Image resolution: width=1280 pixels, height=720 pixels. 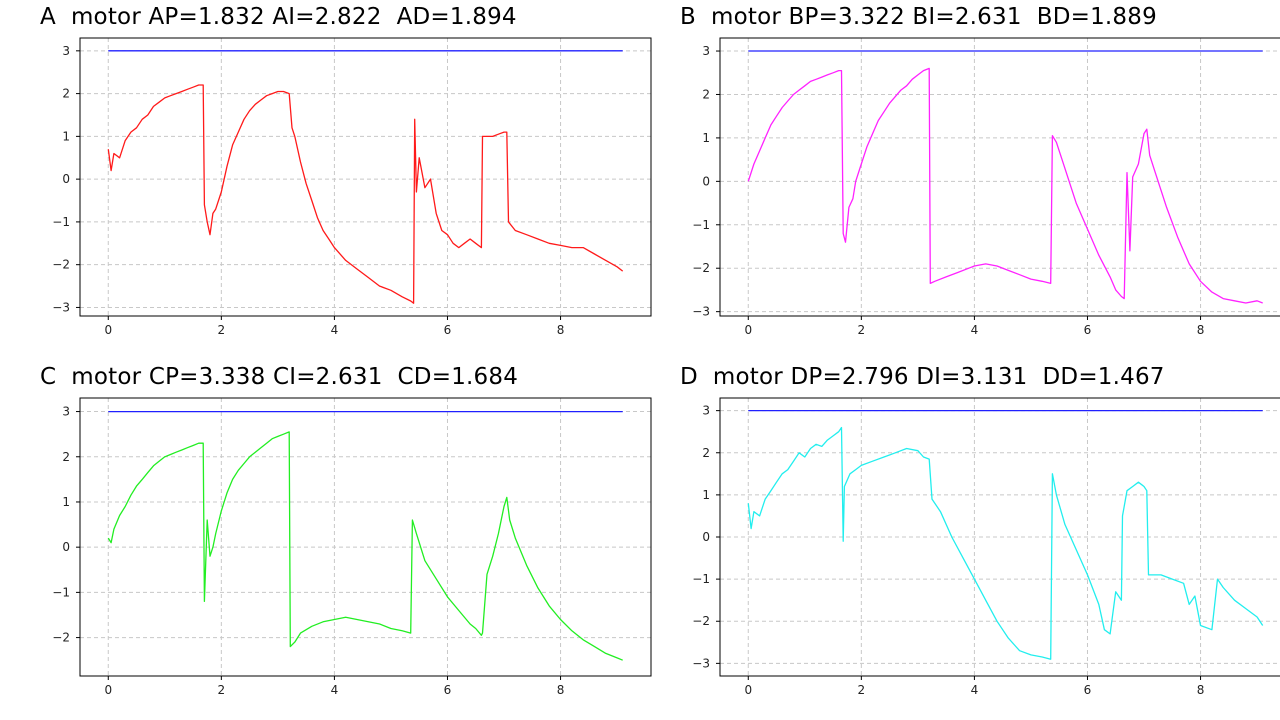 I want to click on chart-title: D motor DP=2.796 DI=3.131 DD=1.467, so click(x=922, y=377).